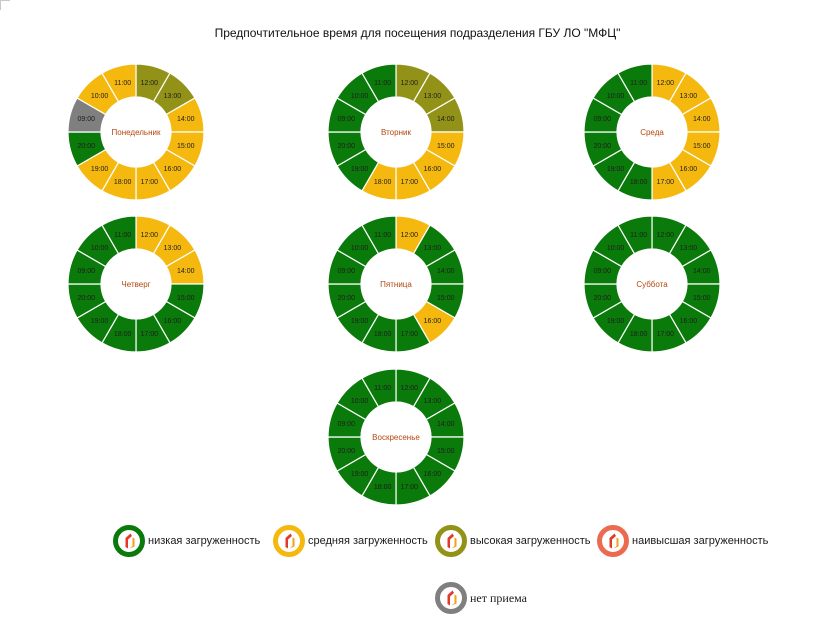 Image resolution: width=820 pixels, height=636 pixels. I want to click on day-label: Понедельник, so click(136, 132).